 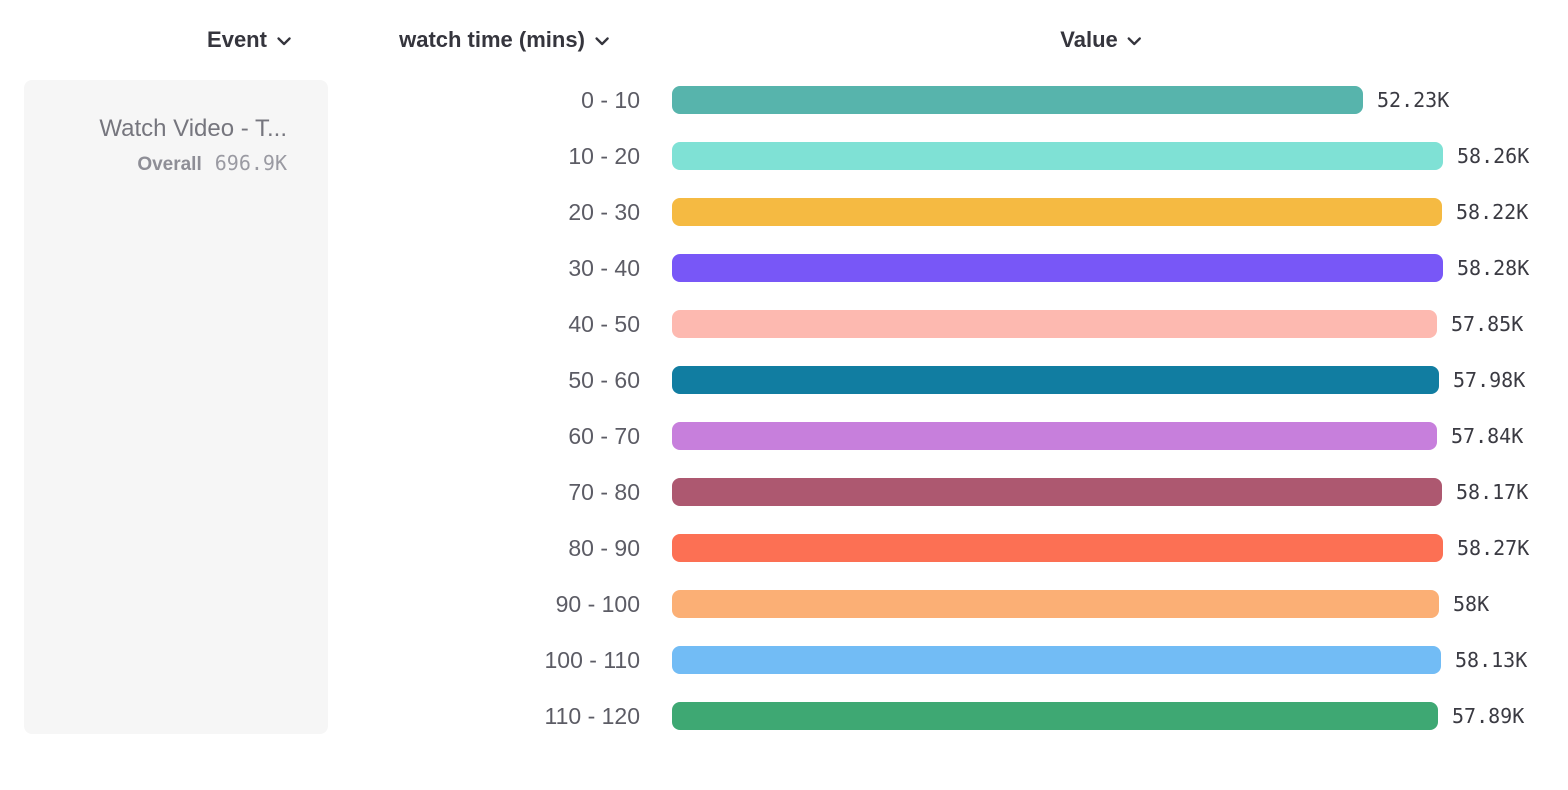 I want to click on event-column-label: Event, so click(x=237, y=39).